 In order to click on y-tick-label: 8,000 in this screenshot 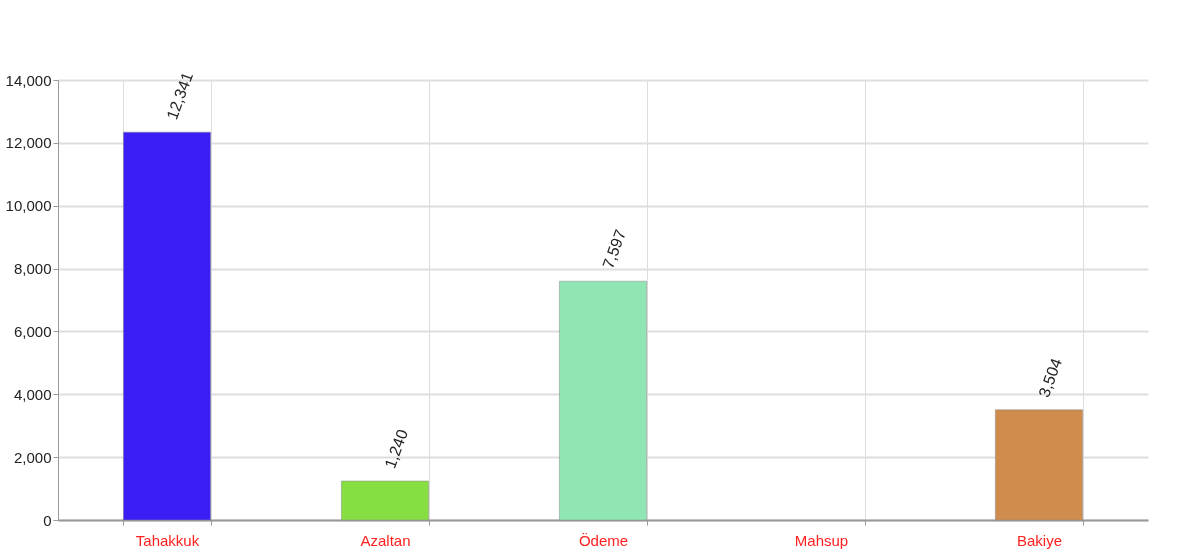, I will do `click(32, 269)`.